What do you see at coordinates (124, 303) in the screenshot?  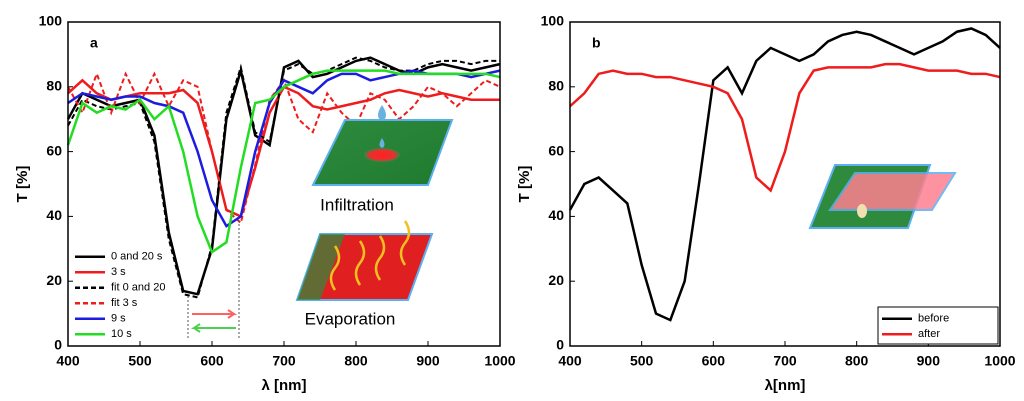 I see `legend-label: fit 3 s` at bounding box center [124, 303].